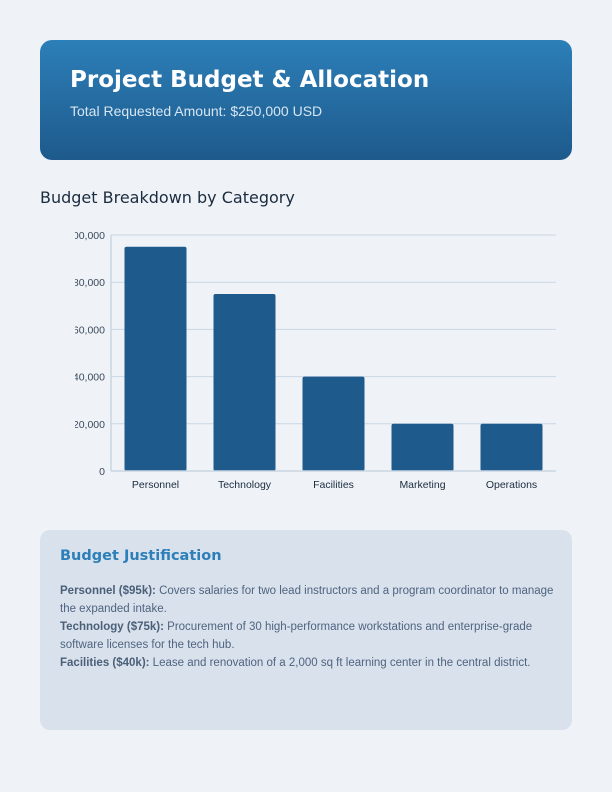  Describe the element at coordinates (155, 358) in the screenshot. I see `bar-personnel` at that location.